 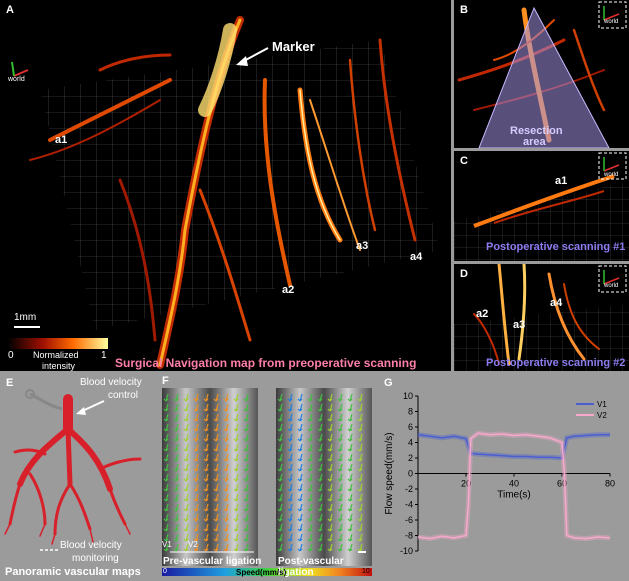 What do you see at coordinates (416, 257) in the screenshot?
I see `vessel-label-a4: a4` at bounding box center [416, 257].